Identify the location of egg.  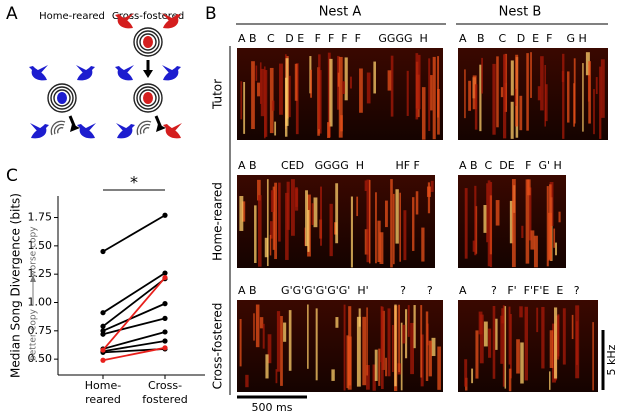
(62, 98).